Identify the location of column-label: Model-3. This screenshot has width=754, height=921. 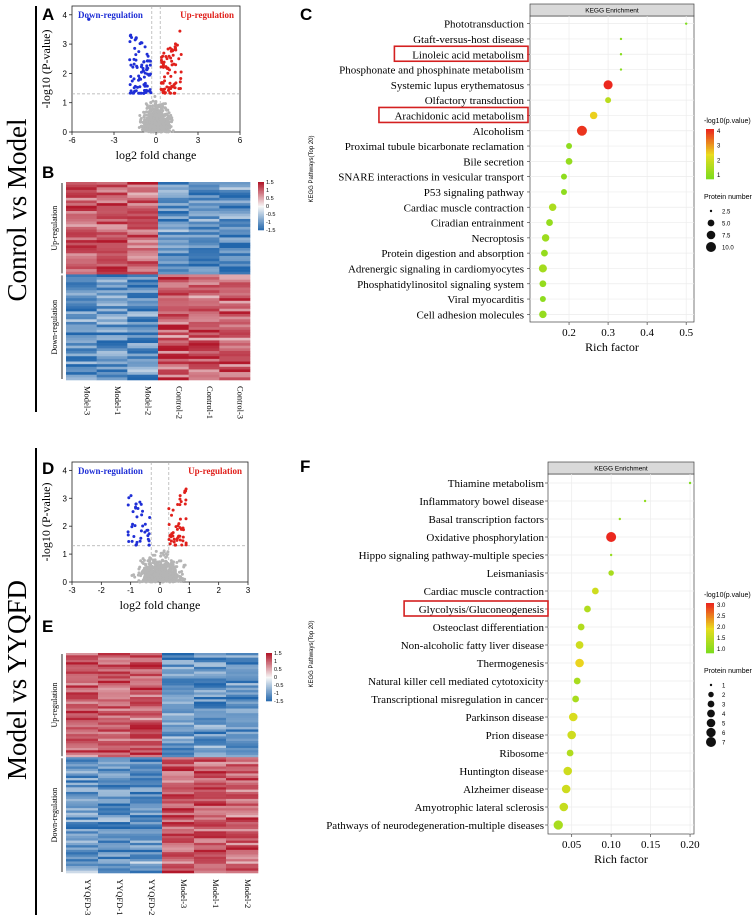
(184, 893).